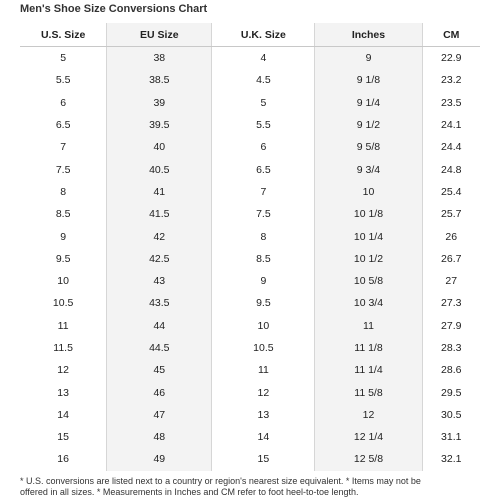 The image size is (500, 500). I want to click on cell-us-size: 10, so click(63, 281).